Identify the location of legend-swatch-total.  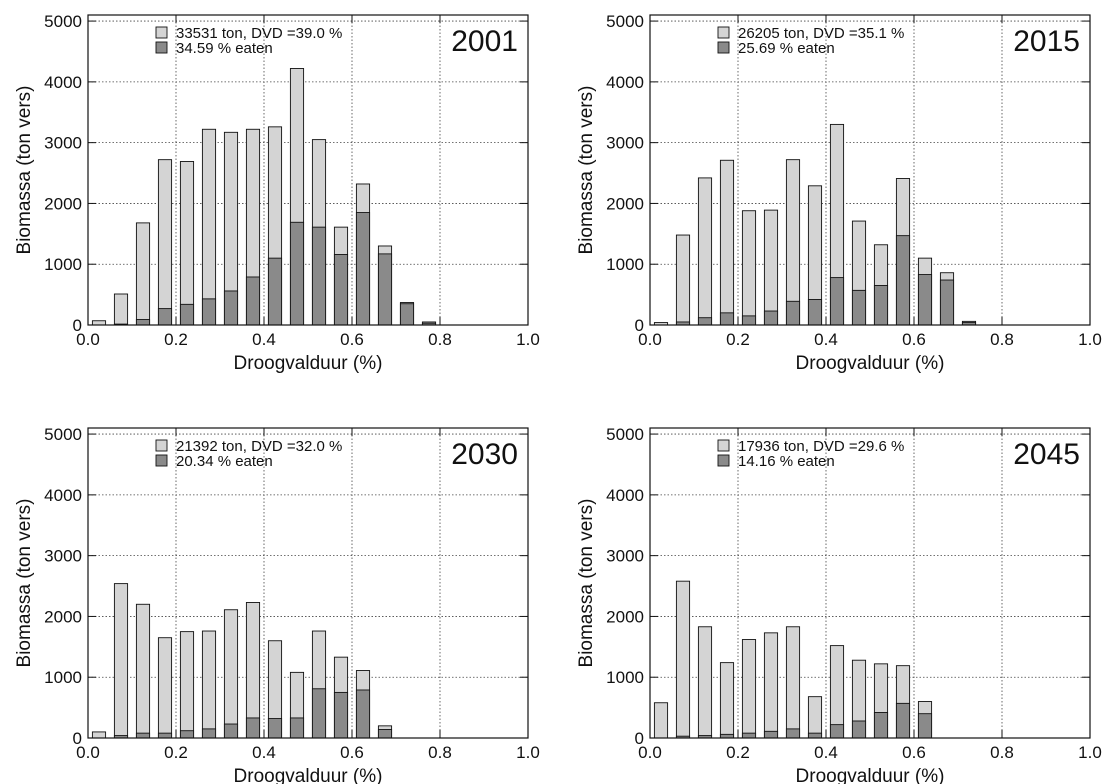
(723, 32).